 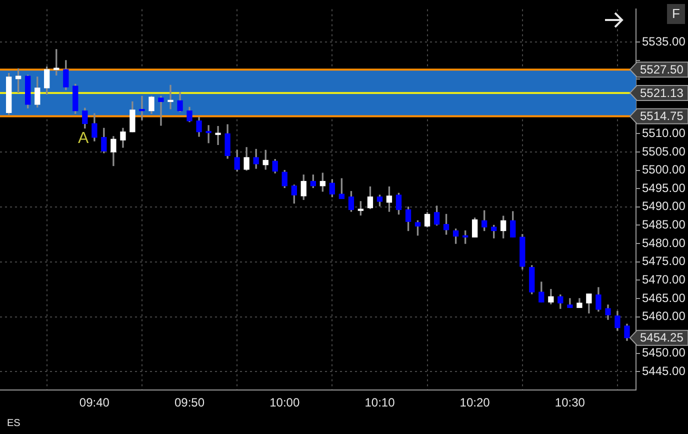 I want to click on ref-line-label: 5521.13, so click(x=662, y=93).